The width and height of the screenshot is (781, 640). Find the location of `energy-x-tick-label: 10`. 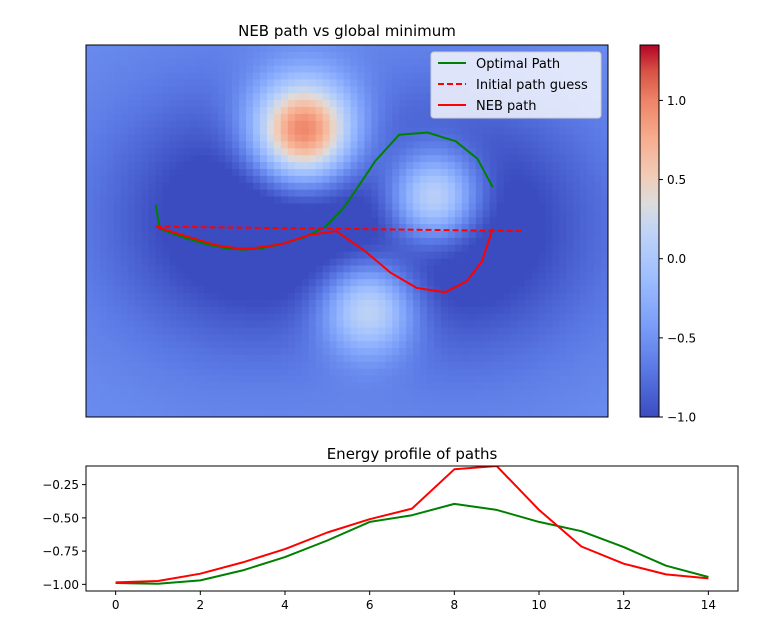

energy-x-tick-label: 10 is located at coordinates (538, 605).